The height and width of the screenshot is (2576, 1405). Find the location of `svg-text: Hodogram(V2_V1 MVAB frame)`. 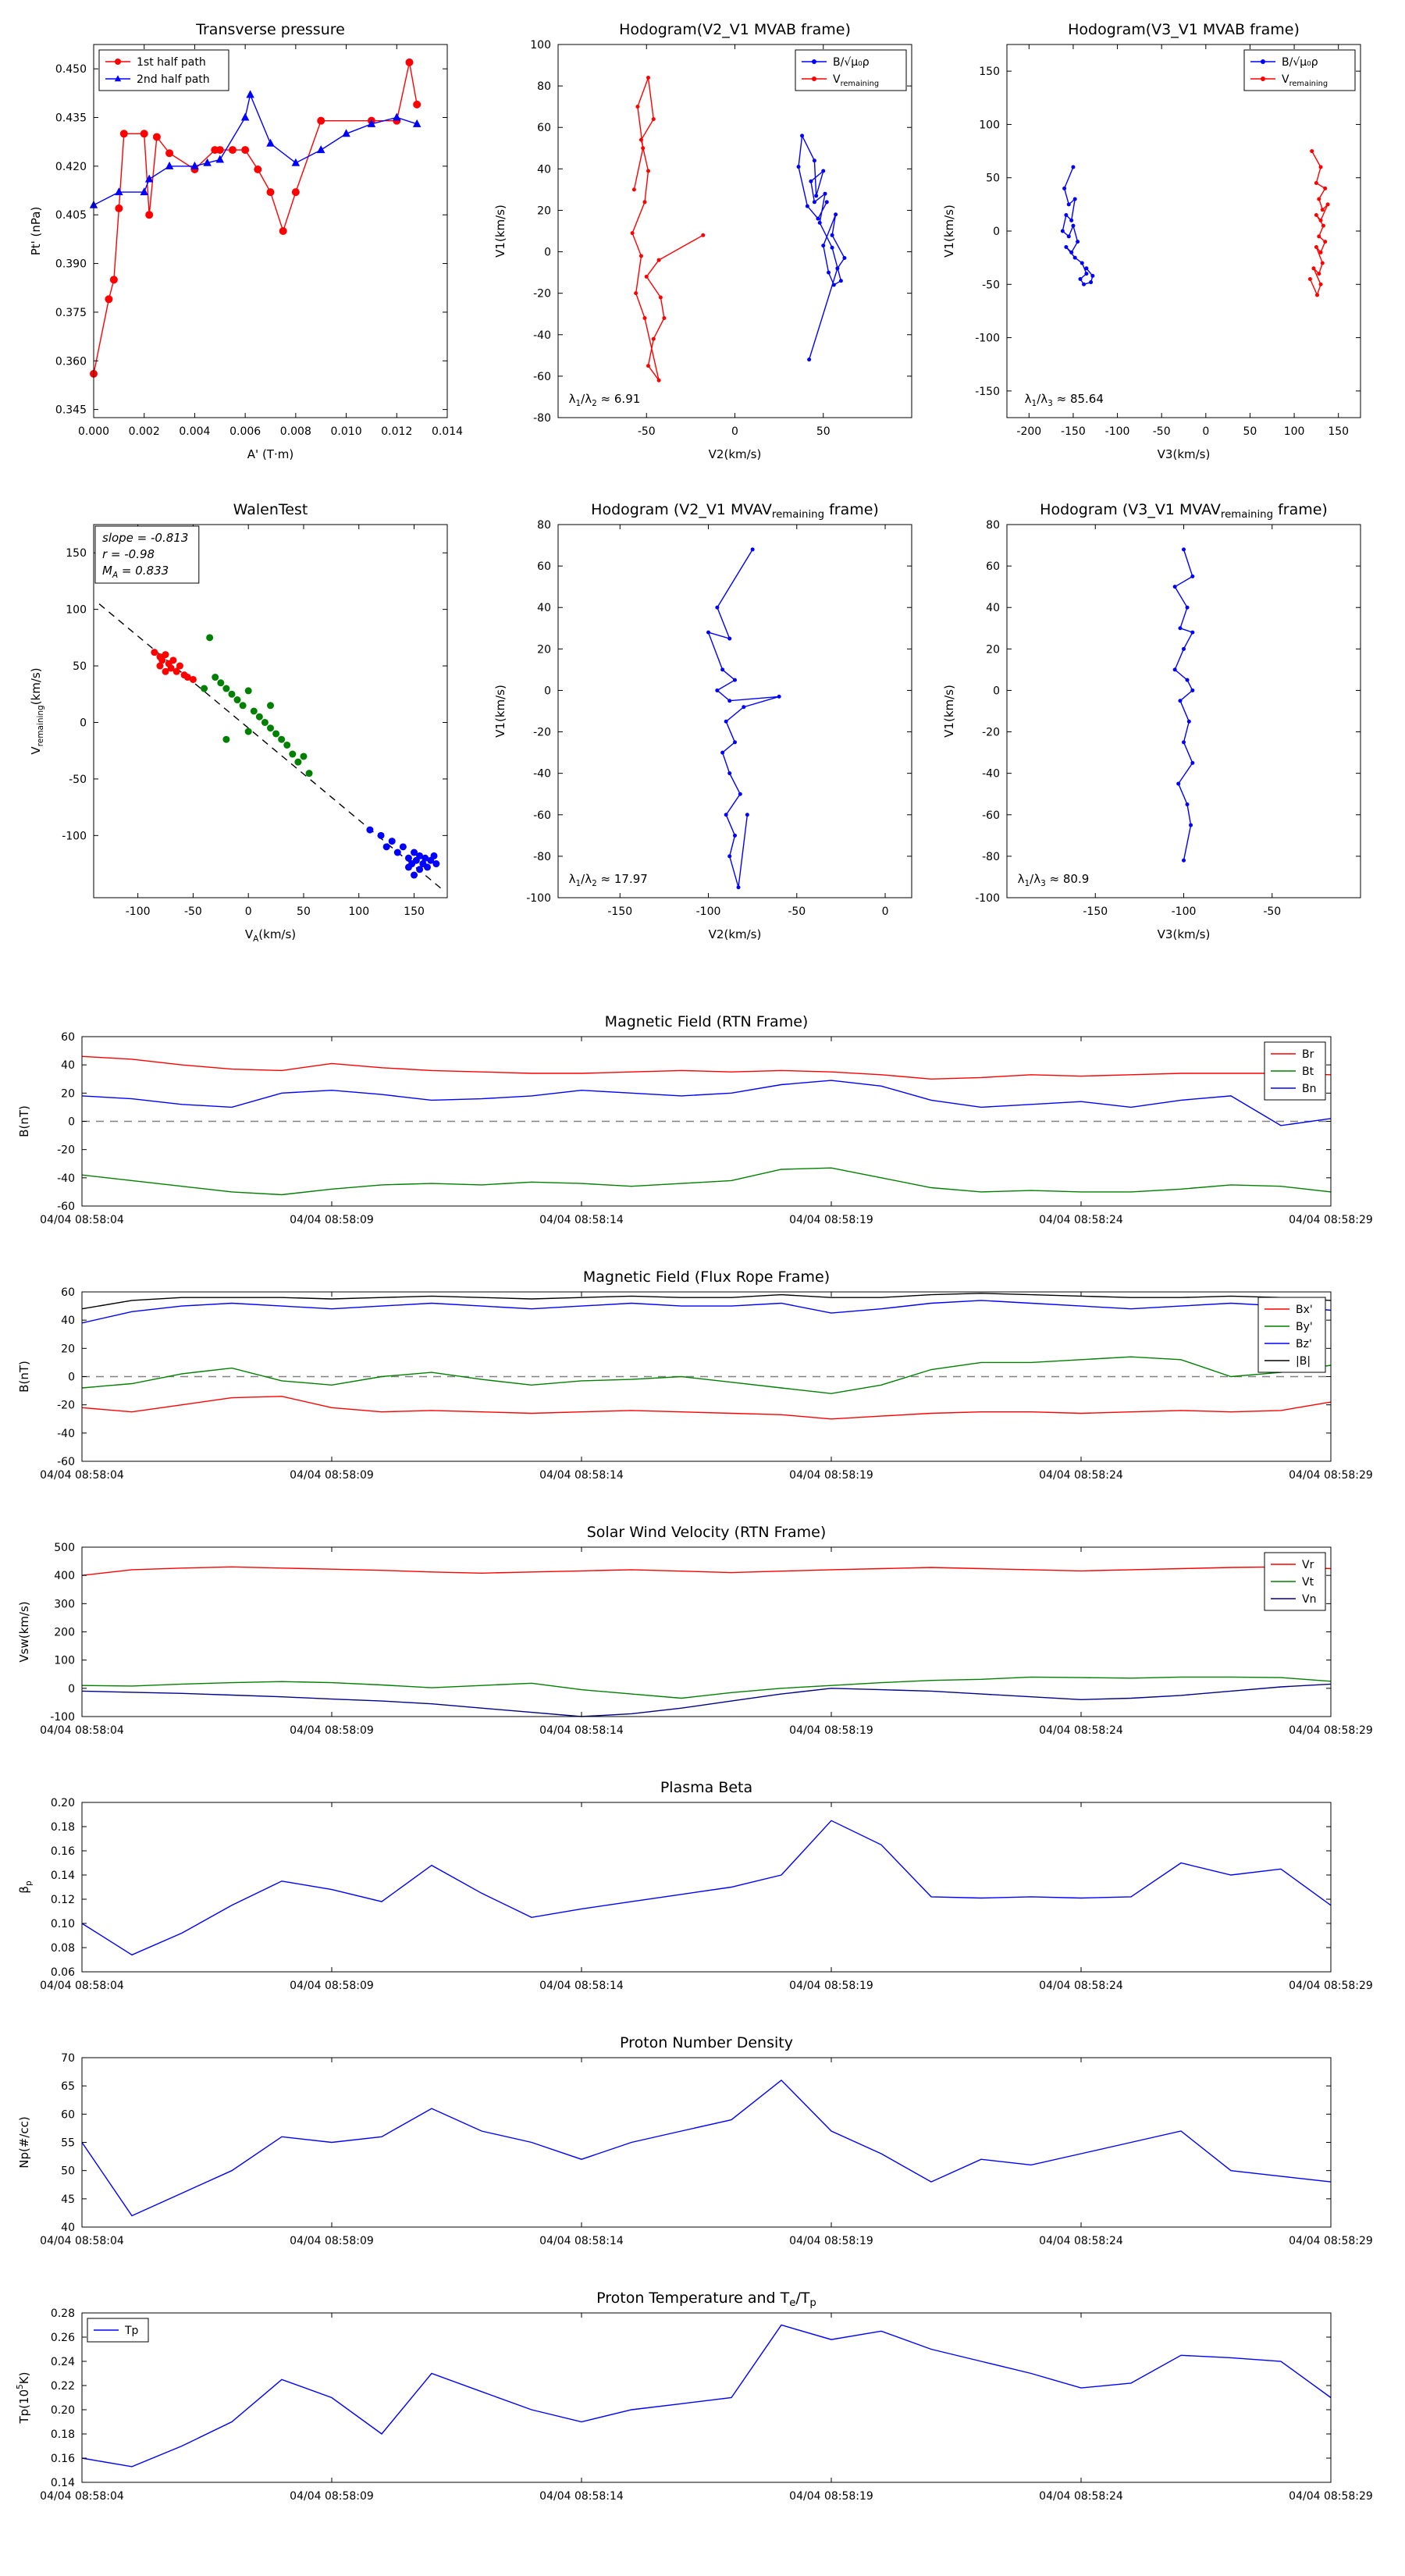

svg-text: Hodogram(V2_V1 MVAB frame) is located at coordinates (735, 29).